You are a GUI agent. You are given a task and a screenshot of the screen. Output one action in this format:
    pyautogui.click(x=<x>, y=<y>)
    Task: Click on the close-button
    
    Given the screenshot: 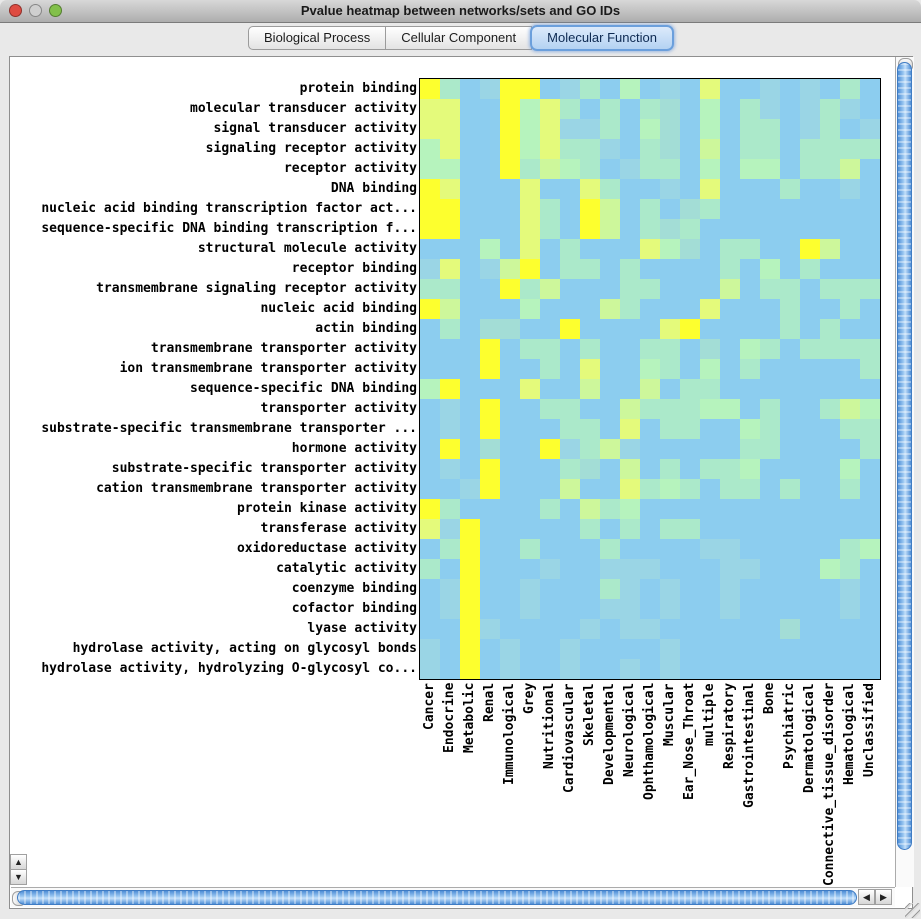 What is the action you would take?
    pyautogui.click(x=15, y=10)
    